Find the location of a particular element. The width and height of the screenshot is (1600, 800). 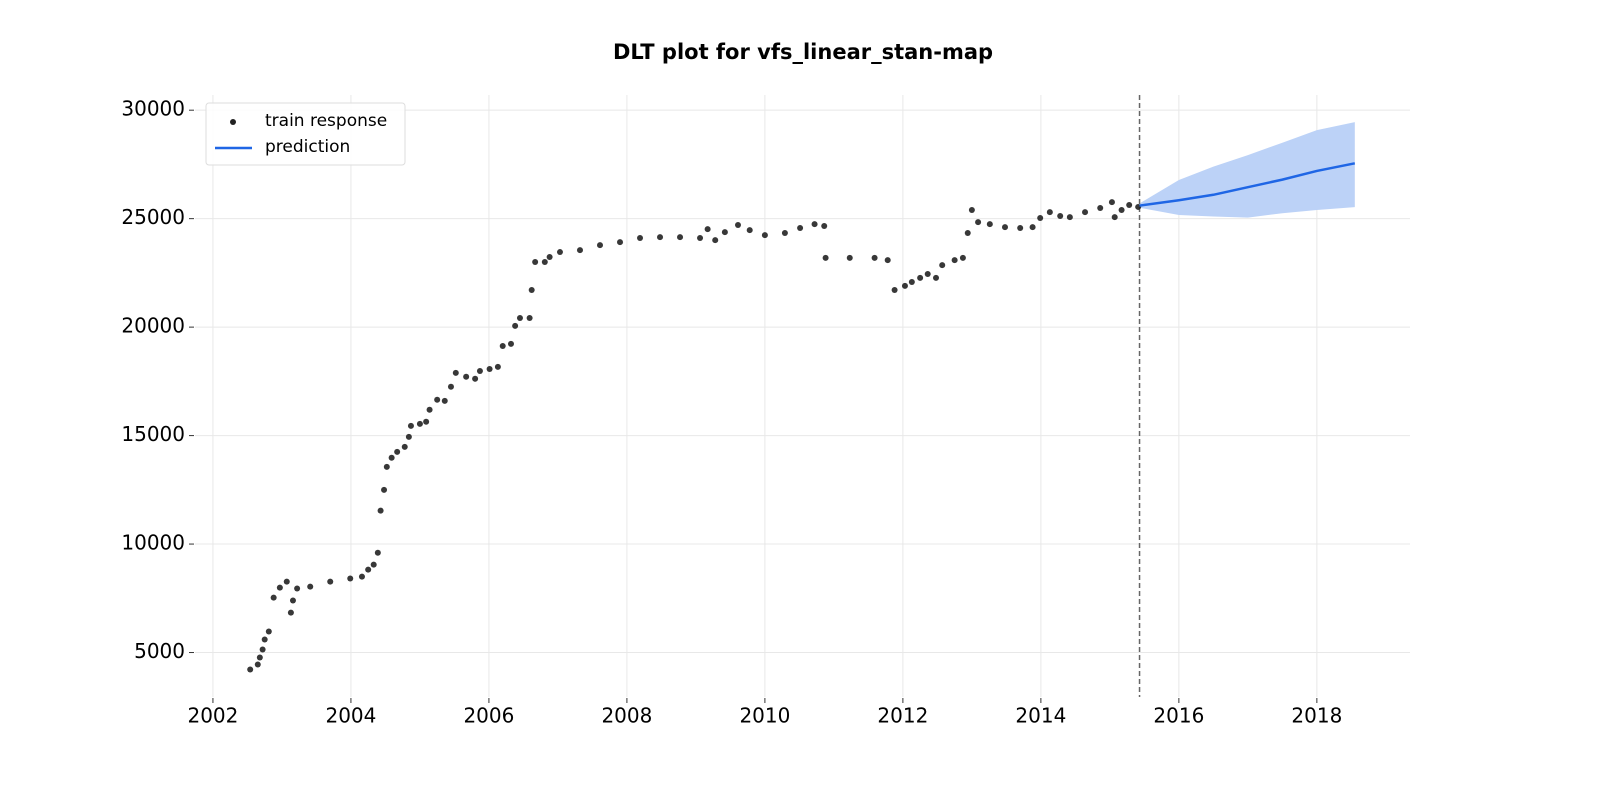

legend-box is located at coordinates (305, 134).